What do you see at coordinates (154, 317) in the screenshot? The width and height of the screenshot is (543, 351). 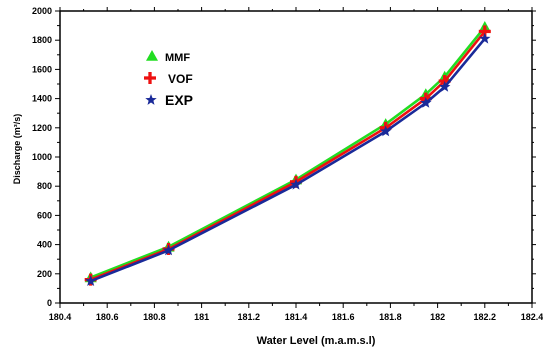 I see `x-tick-label: 180.8` at bounding box center [154, 317].